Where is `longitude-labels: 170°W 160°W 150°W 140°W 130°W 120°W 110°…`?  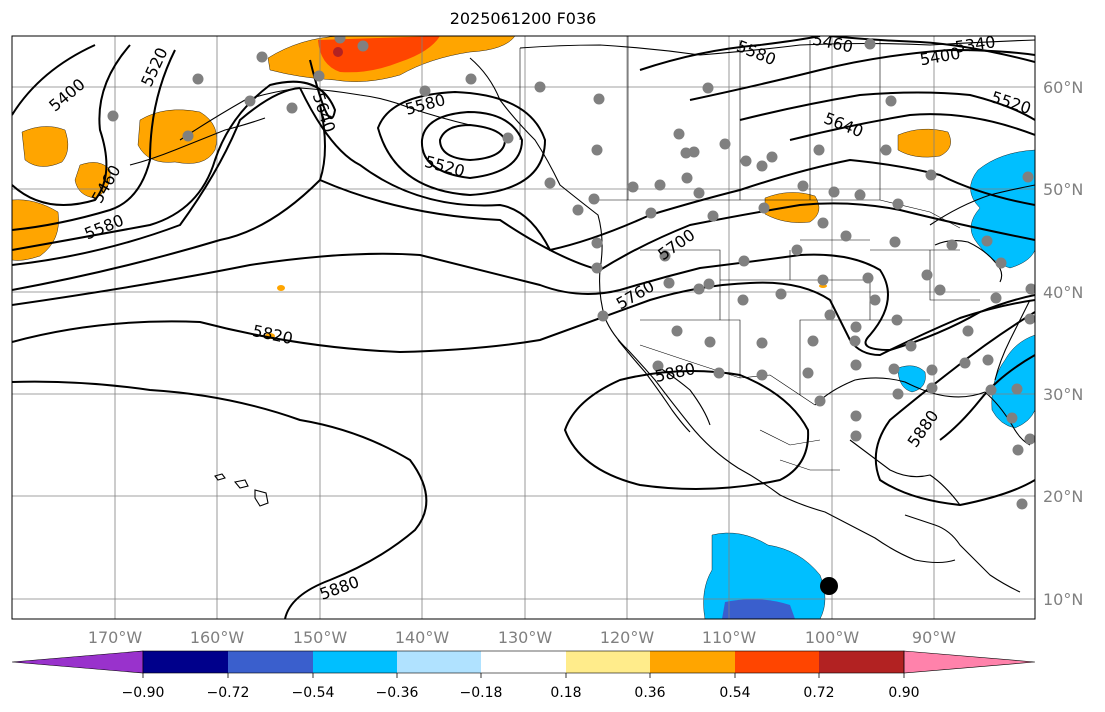 longitude-labels: 170°W 160°W 150°W 140°W 130°W 120°W 110°… is located at coordinates (522, 637).